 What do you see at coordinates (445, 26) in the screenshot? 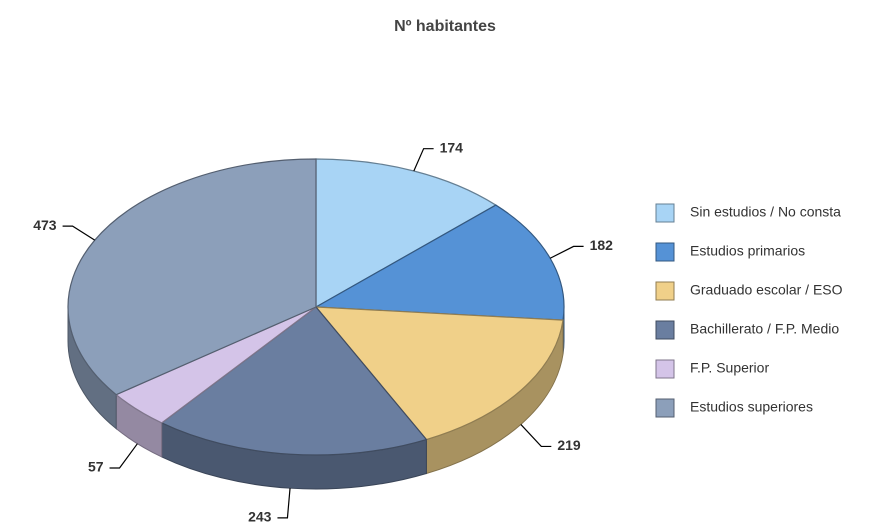
I see `chart-title: Nº habitantes` at bounding box center [445, 26].